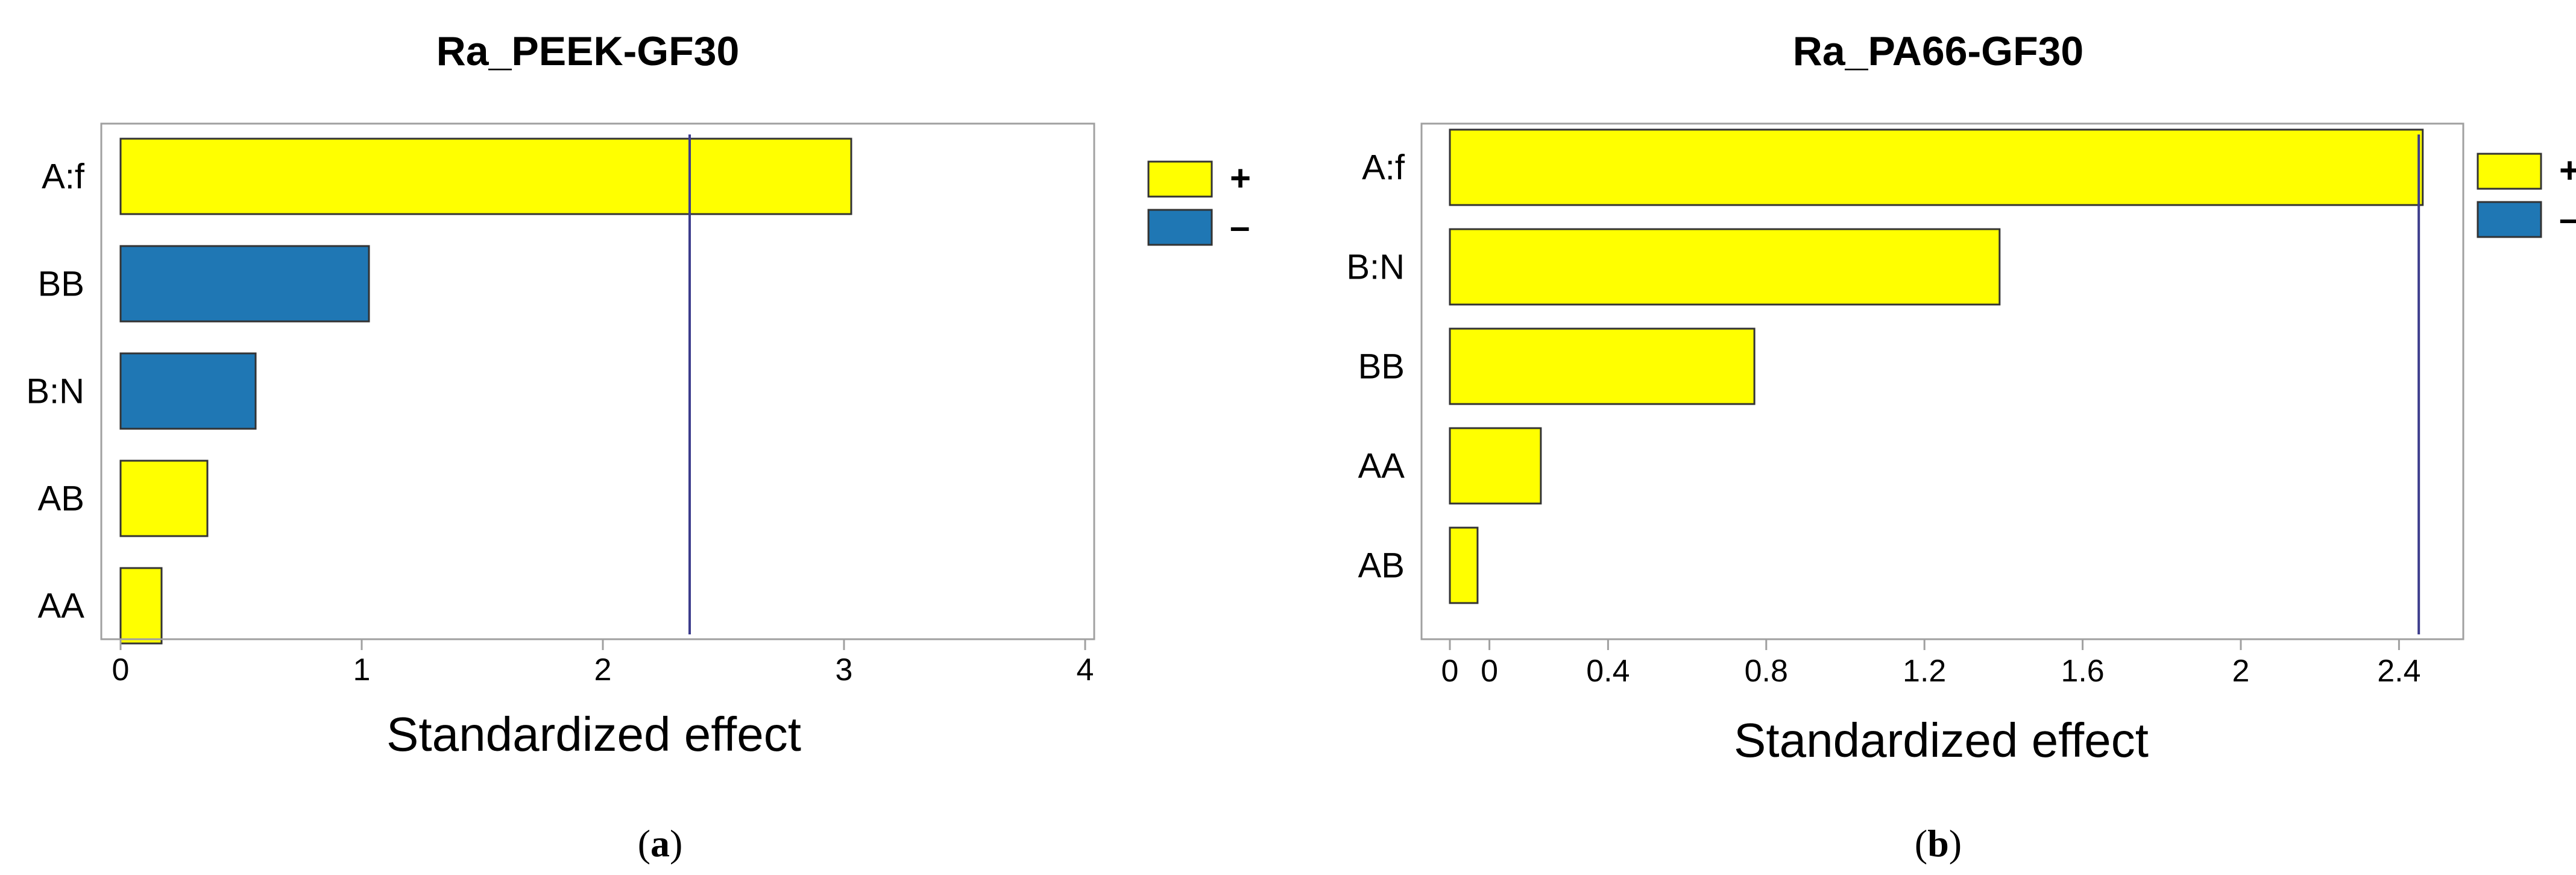 The width and height of the screenshot is (2576, 875). I want to click on panel-b-tick-label: 0.8, so click(1766, 672).